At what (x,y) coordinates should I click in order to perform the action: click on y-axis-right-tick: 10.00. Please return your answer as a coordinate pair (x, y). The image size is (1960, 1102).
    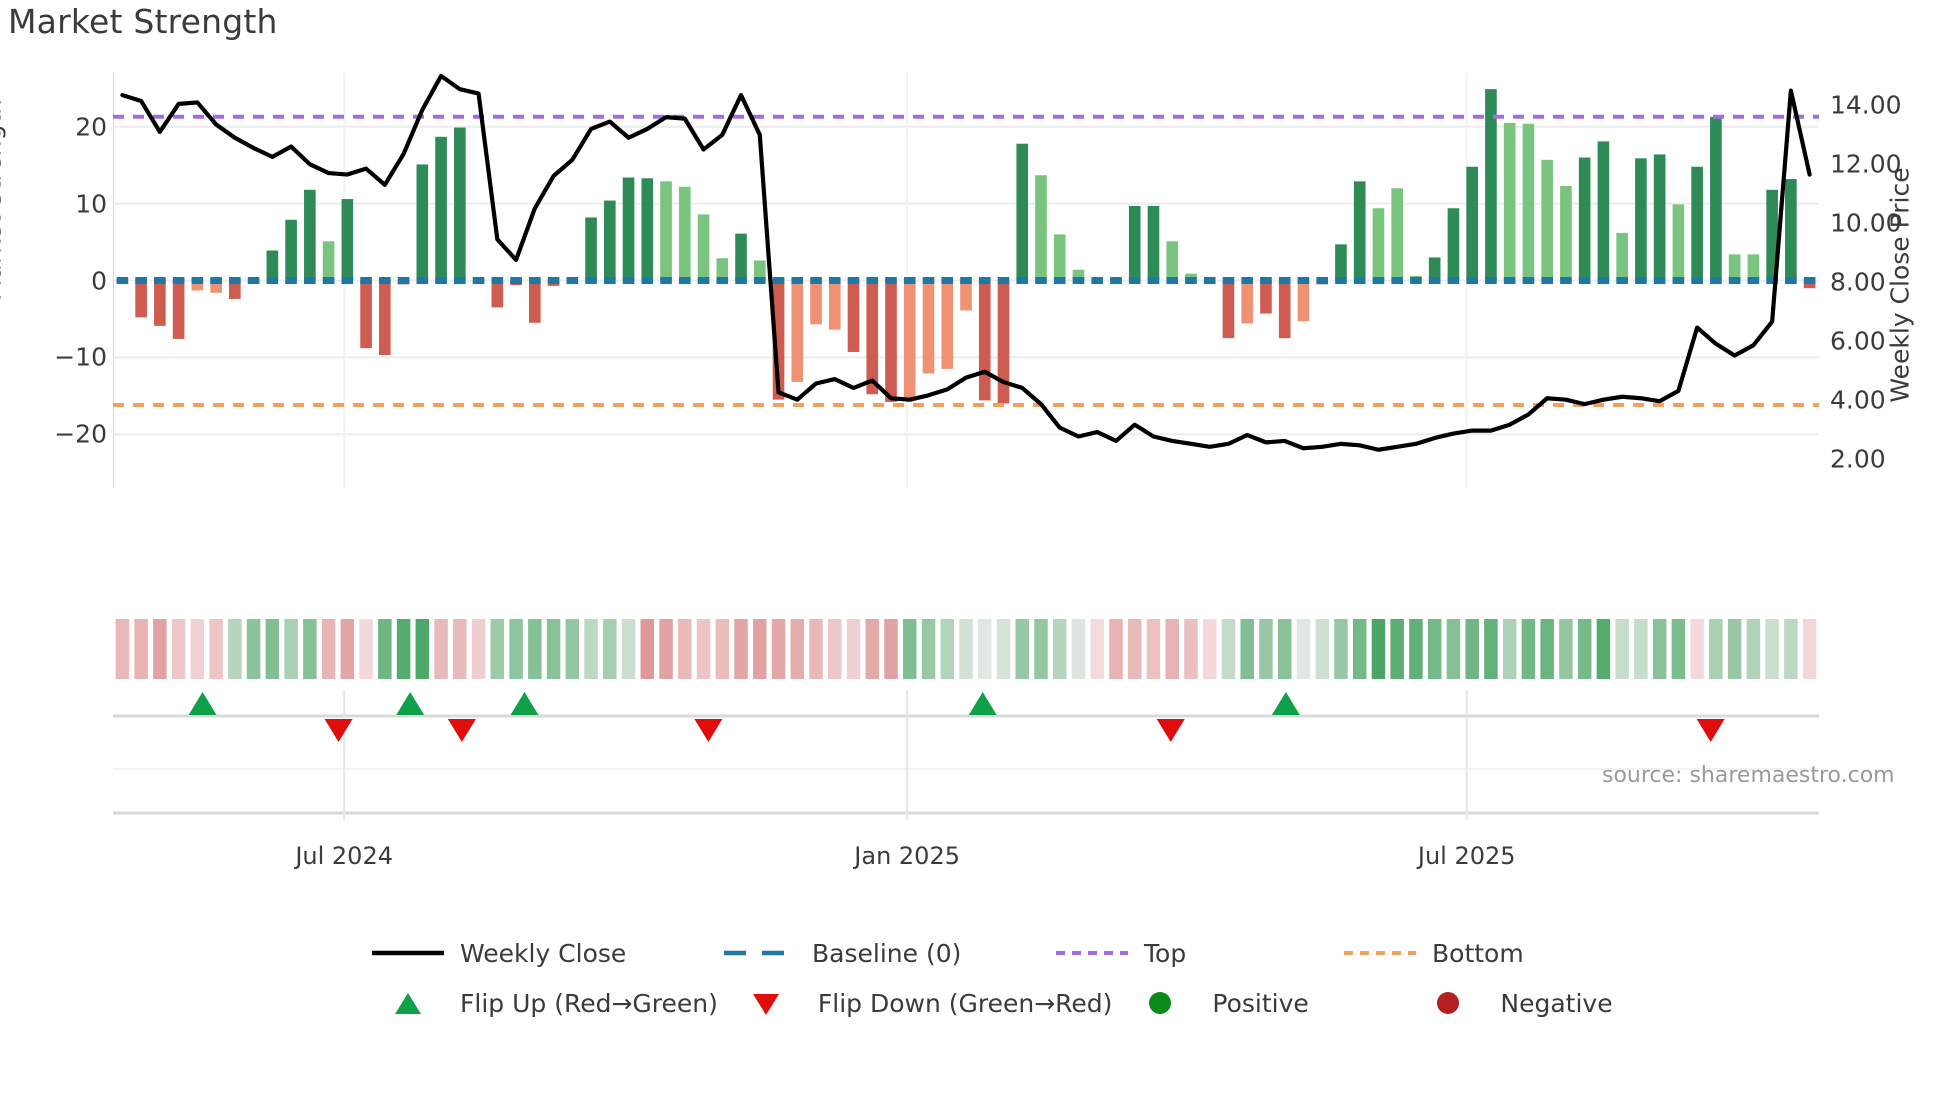
    Looking at the image, I should click on (1866, 223).